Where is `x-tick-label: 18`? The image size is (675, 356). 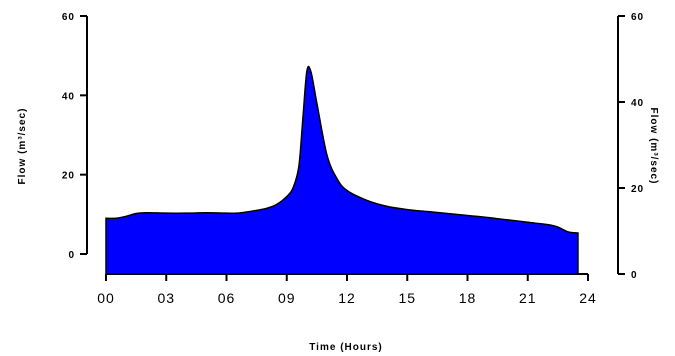 x-tick-label: 18 is located at coordinates (468, 298).